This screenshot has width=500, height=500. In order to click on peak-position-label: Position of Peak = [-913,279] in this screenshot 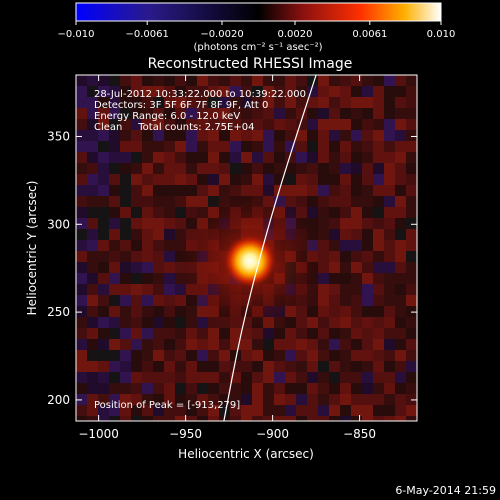, I will do `click(167, 405)`.